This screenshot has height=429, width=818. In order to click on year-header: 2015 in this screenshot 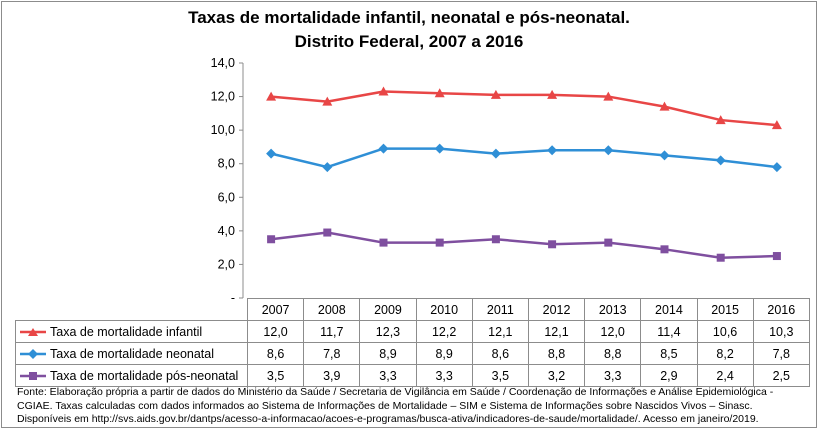, I will do `click(725, 309)`.